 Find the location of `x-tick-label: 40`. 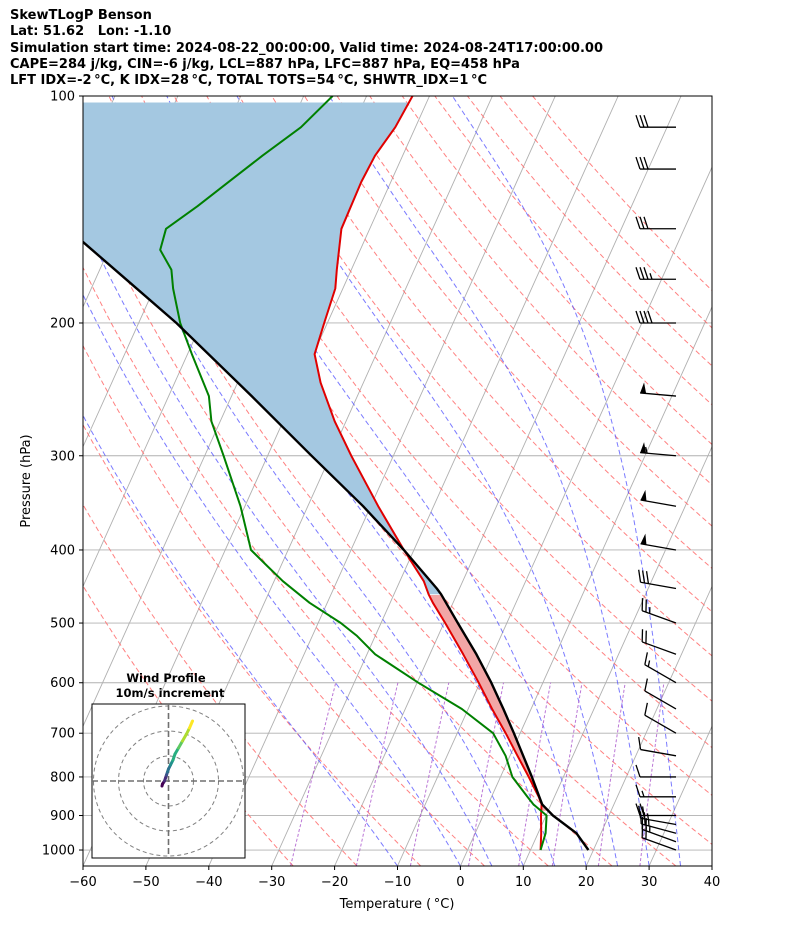

x-tick-label: 40 is located at coordinates (712, 882).